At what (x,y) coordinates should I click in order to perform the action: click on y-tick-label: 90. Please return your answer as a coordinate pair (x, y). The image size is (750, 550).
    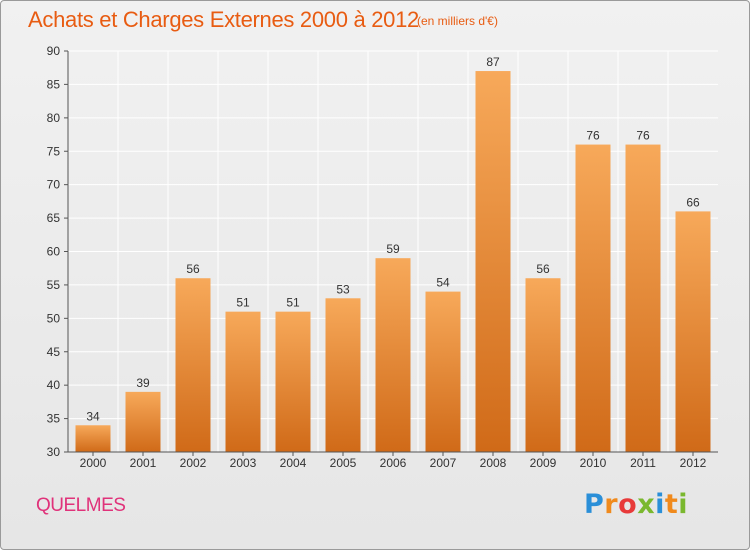
    Looking at the image, I should click on (54, 51).